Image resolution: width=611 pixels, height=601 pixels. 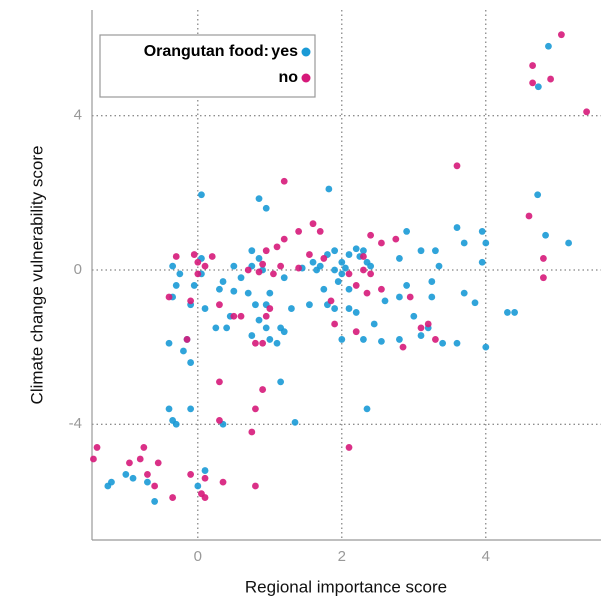 I want to click on x-tick-label: 0, so click(x=198, y=556).